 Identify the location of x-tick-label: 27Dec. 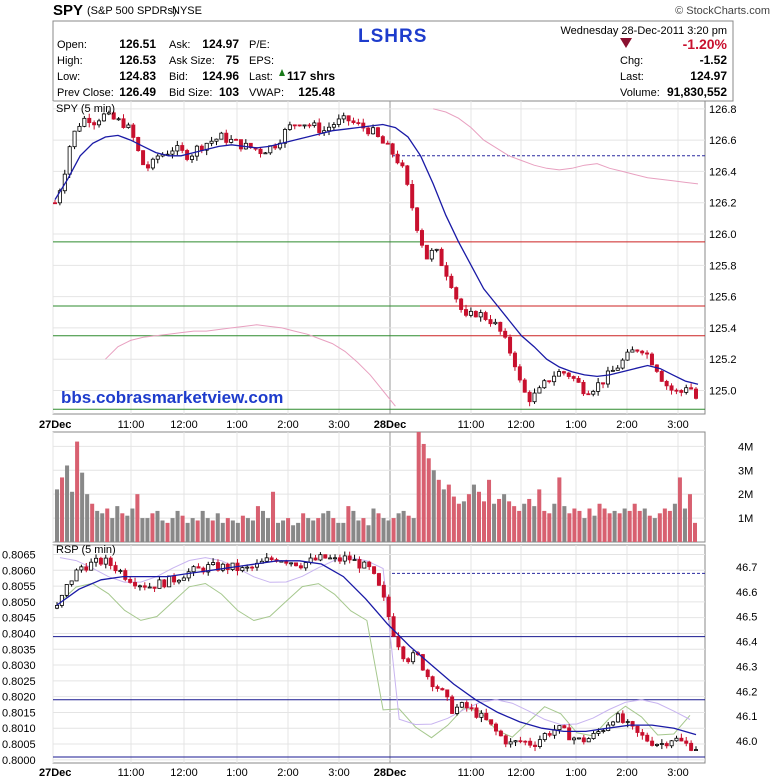
(55, 773).